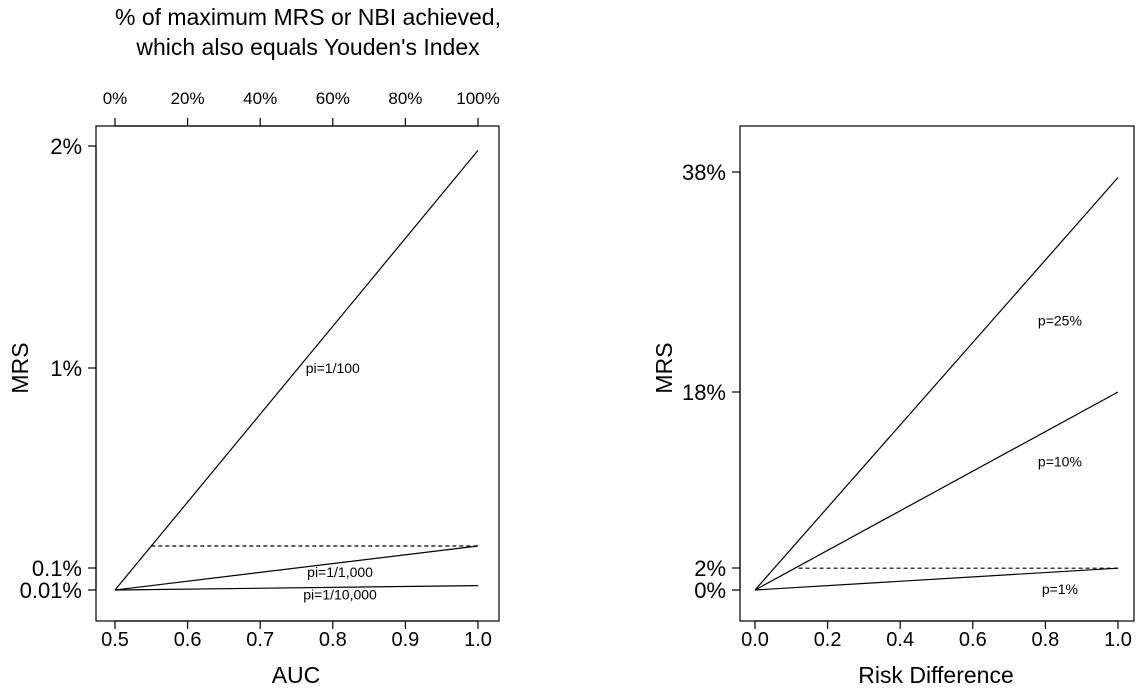 The height and width of the screenshot is (689, 1141). Describe the element at coordinates (340, 572) in the screenshot. I see `series-label: pi=1/1,000` at that location.